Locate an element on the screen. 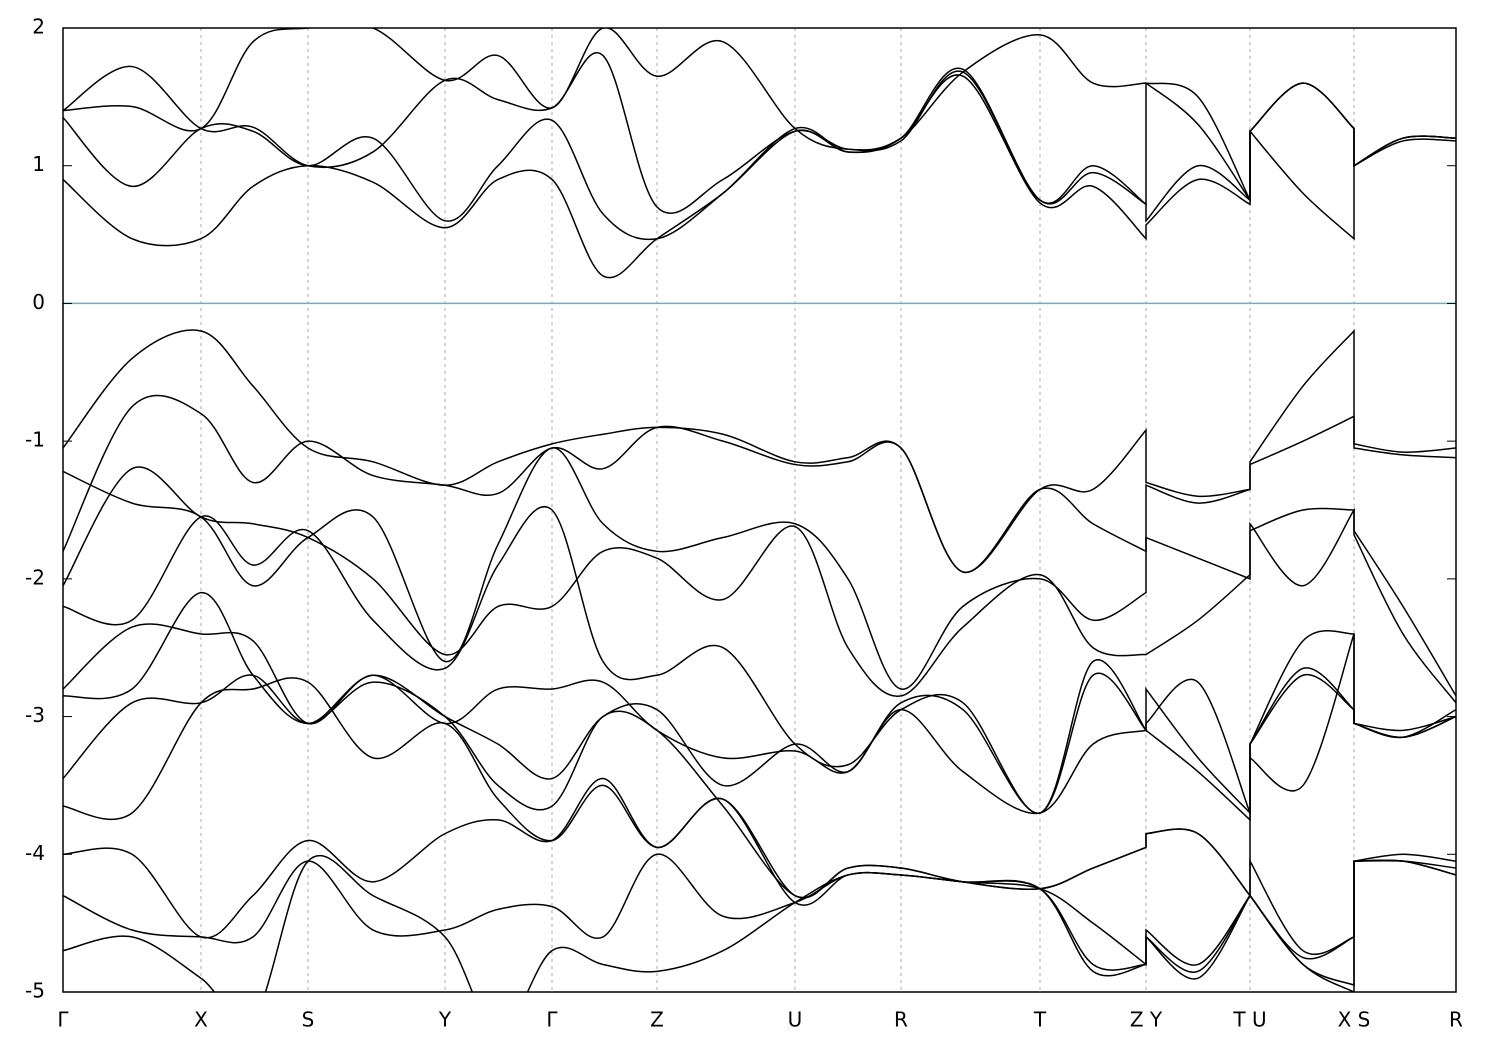 The height and width of the screenshot is (1050, 1500). x-tick-label: Z Y is located at coordinates (1146, 1020).